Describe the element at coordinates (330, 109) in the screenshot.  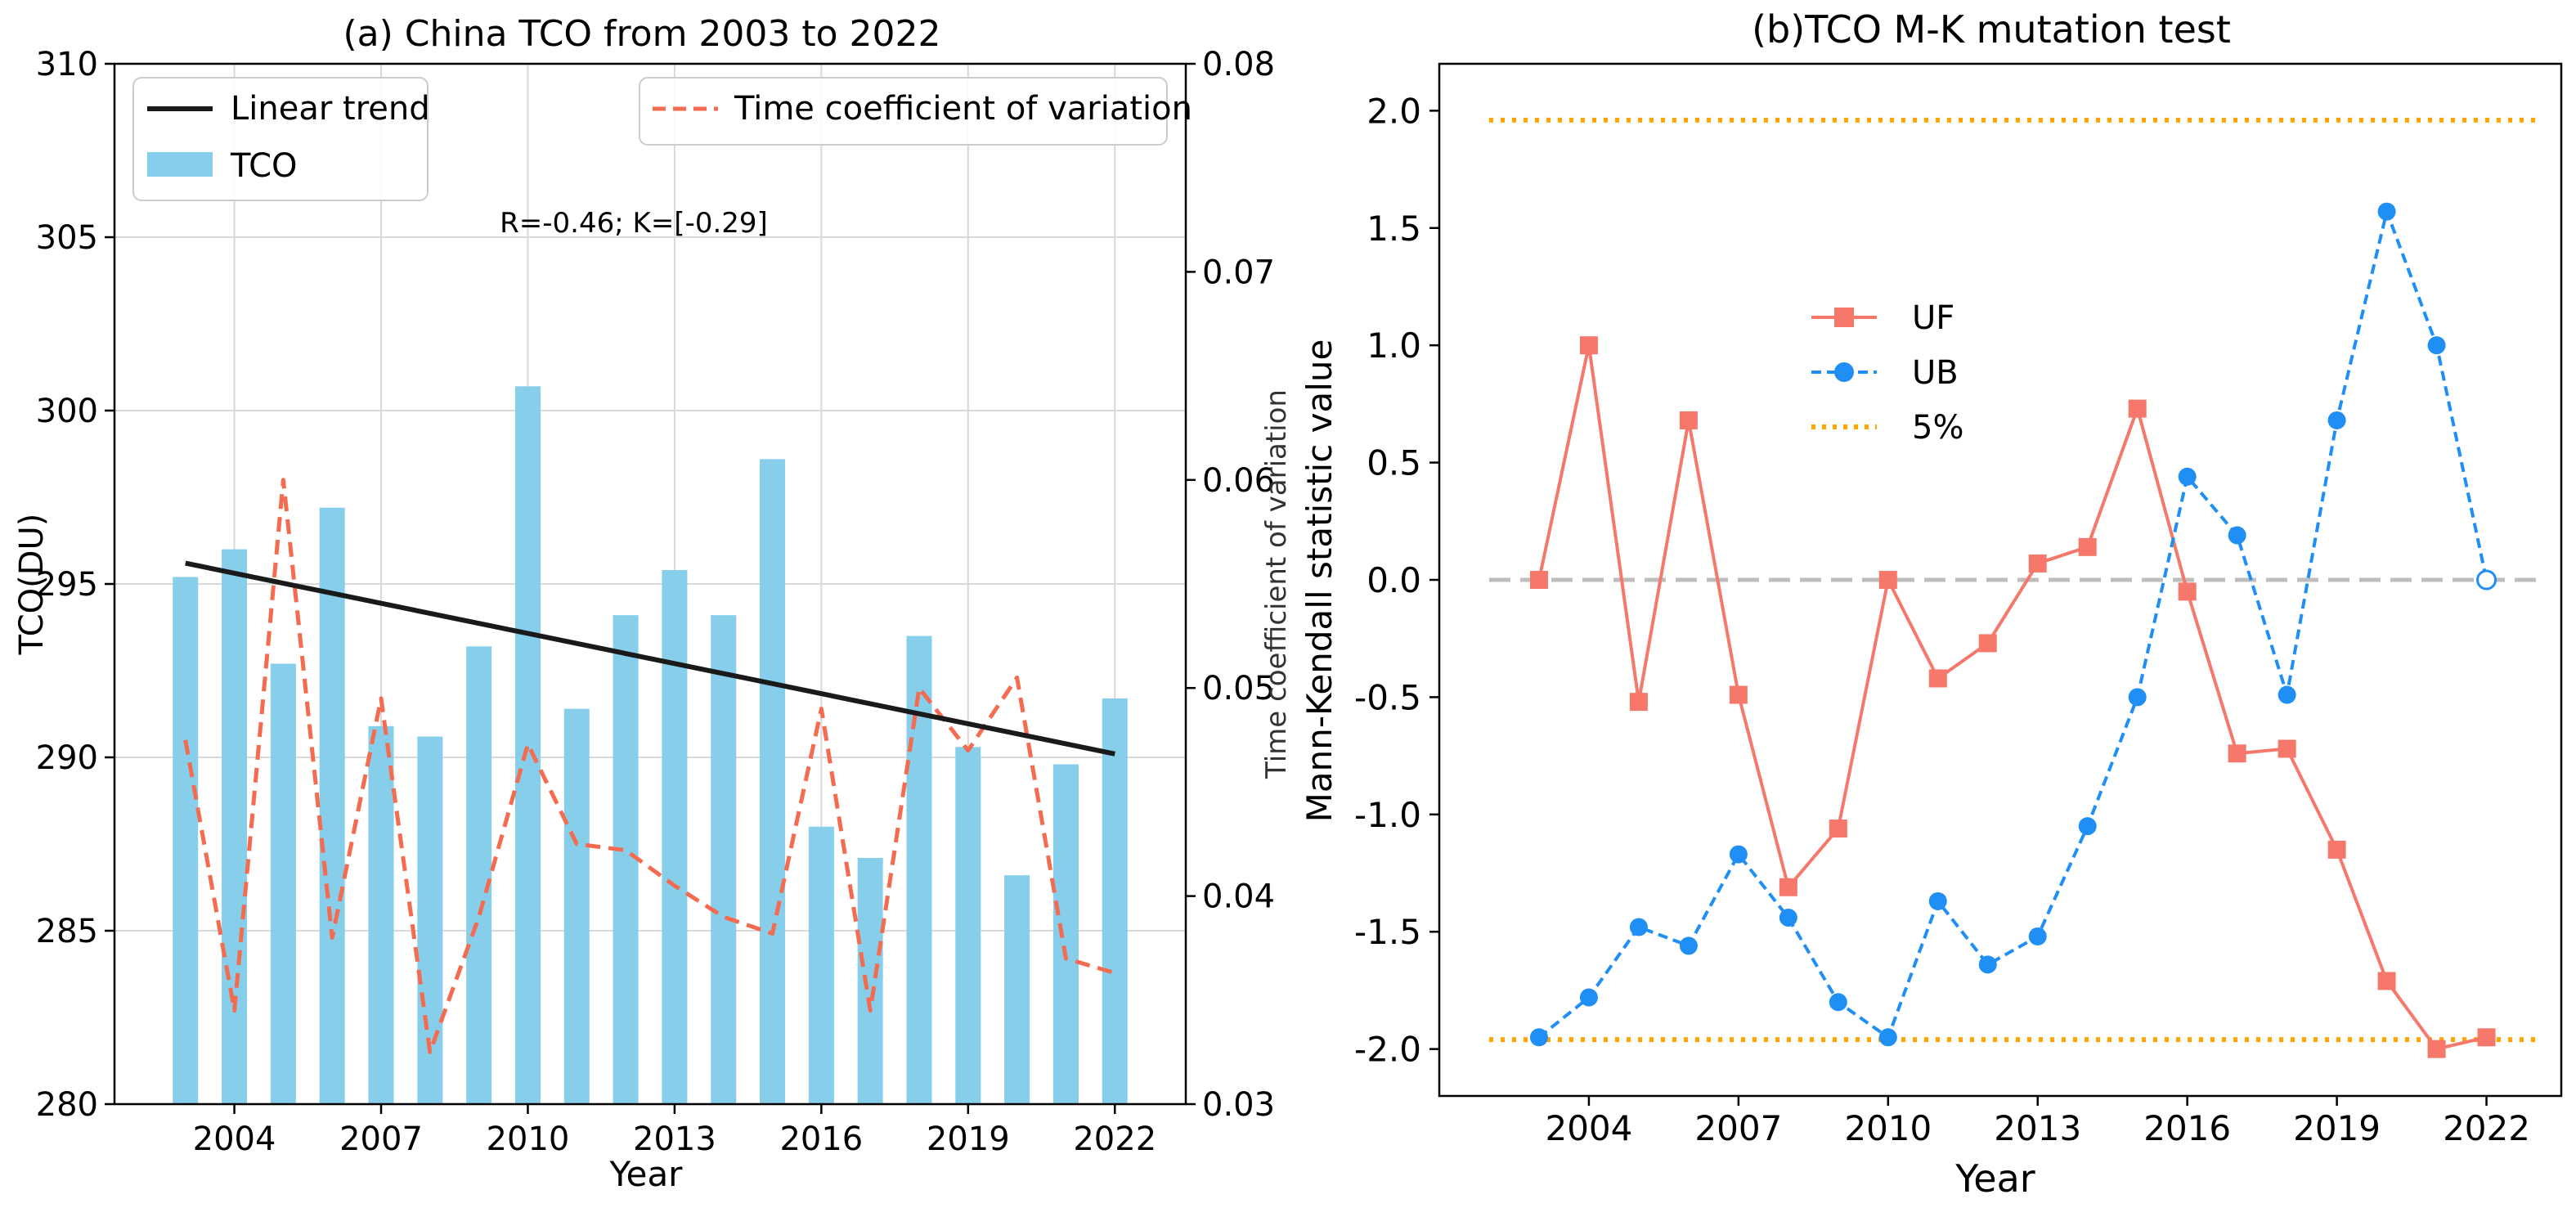
I see `legend-trend-label: Linear trend` at that location.